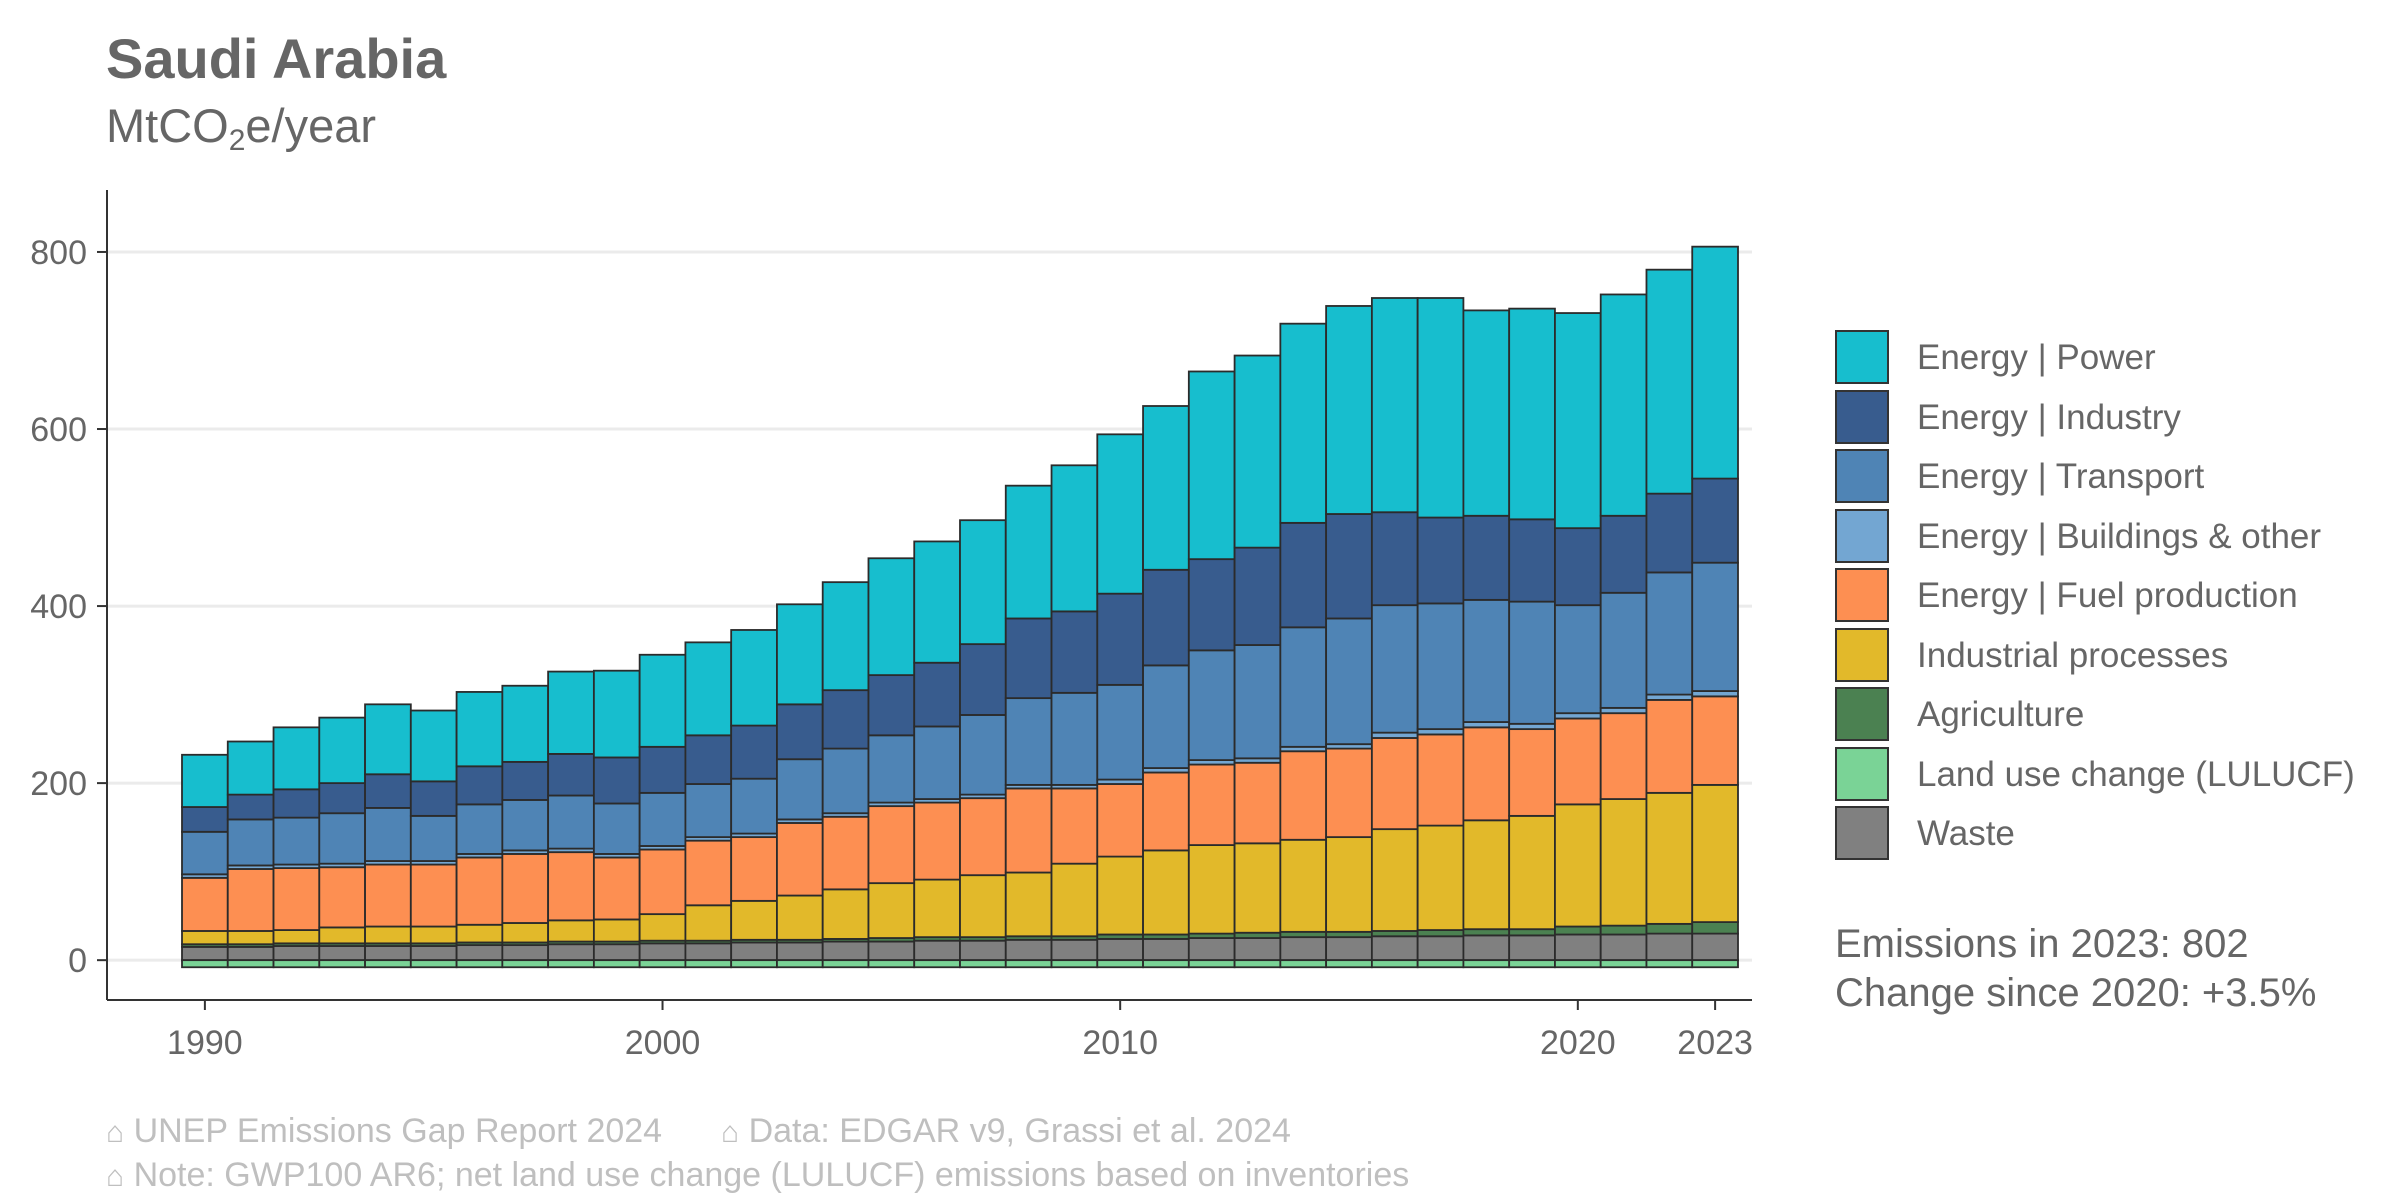 This screenshot has height=1200, width=2400. What do you see at coordinates (58, 607) in the screenshot?
I see `y-tick-label: 400` at bounding box center [58, 607].